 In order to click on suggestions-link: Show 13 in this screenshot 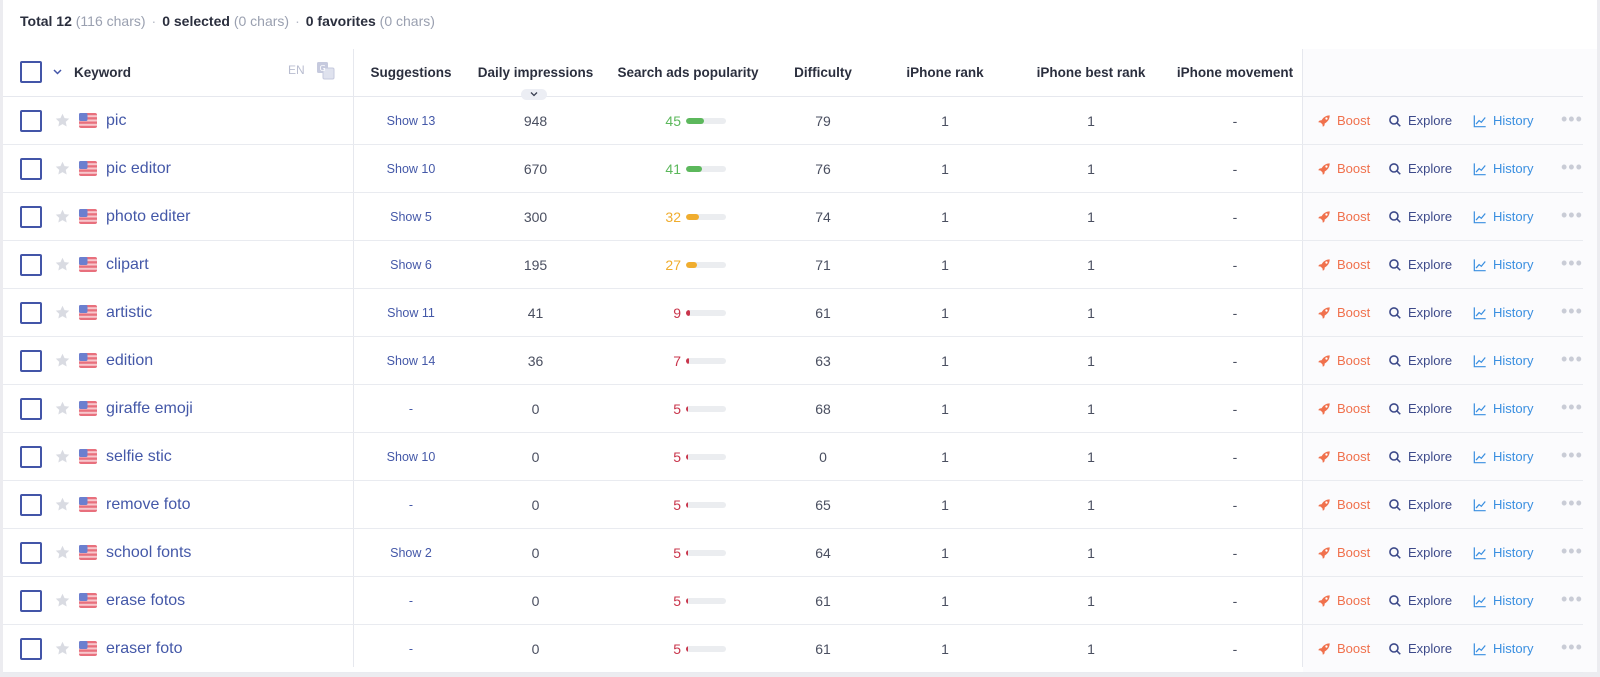, I will do `click(411, 121)`.